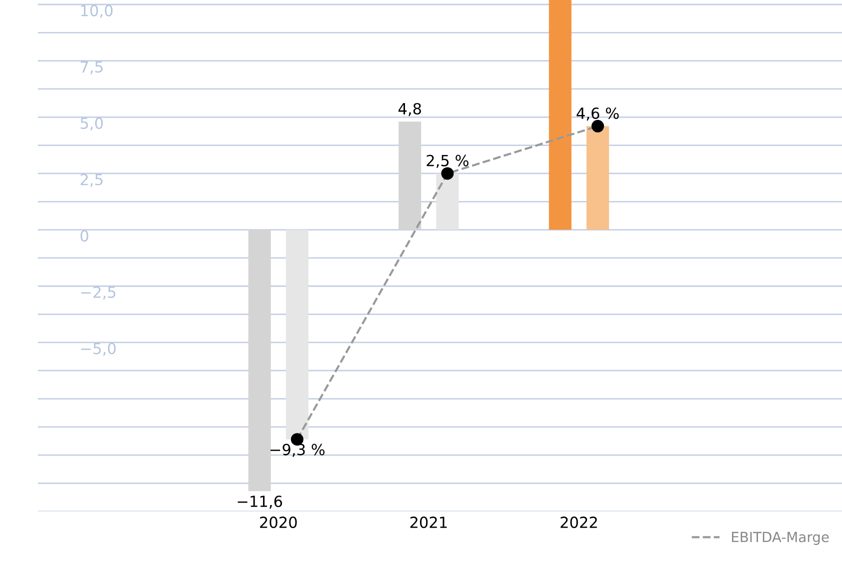  Describe the element at coordinates (780, 538) in the screenshot. I see `legend-label: EBITDA-Marge` at that location.